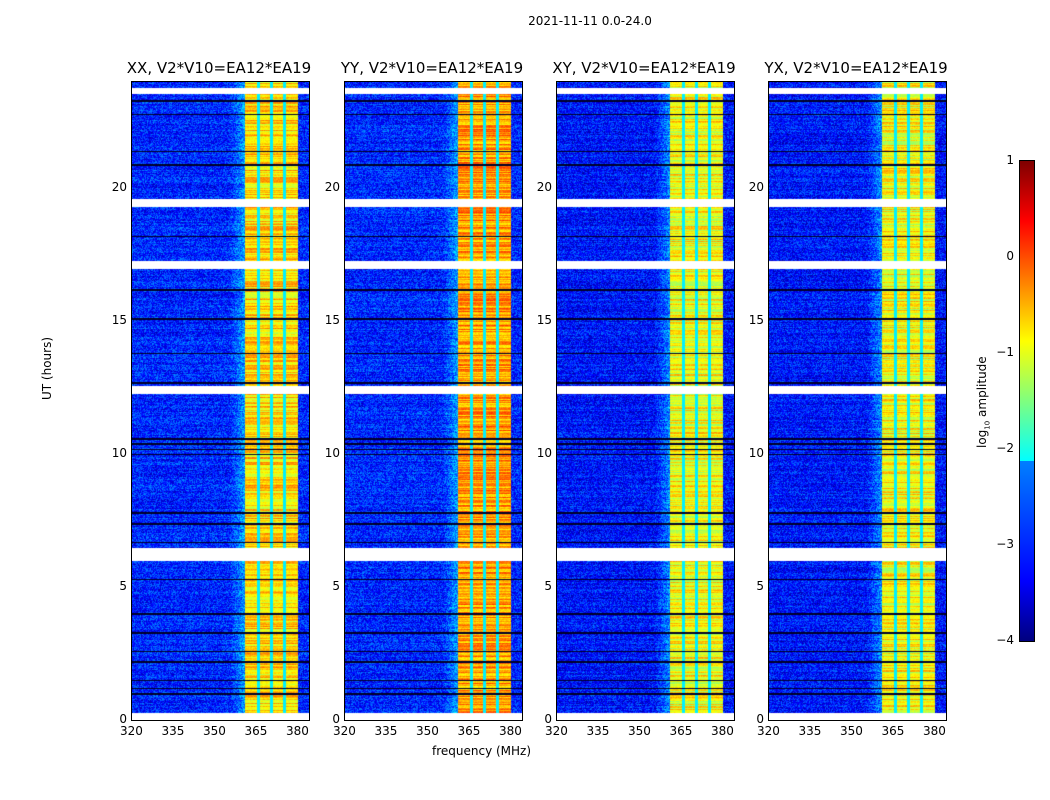 This screenshot has width=1050, height=800. Describe the element at coordinates (432, 68) in the screenshot. I see `panel-title: YY, V2*V10=EA12*EA19` at that location.